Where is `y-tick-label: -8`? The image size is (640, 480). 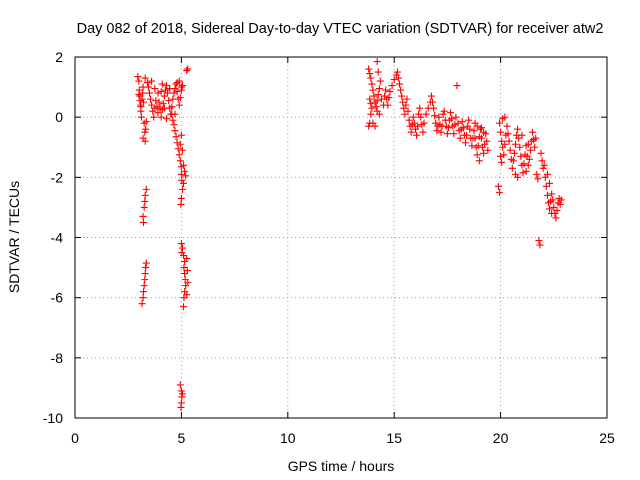 y-tick-label: -8 is located at coordinates (57, 358).